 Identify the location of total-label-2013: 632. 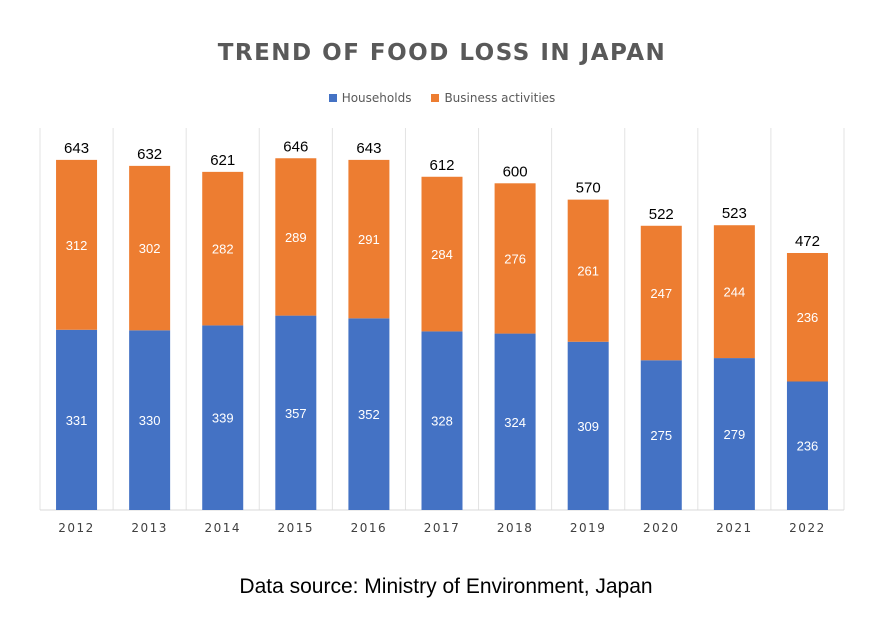
(149, 154).